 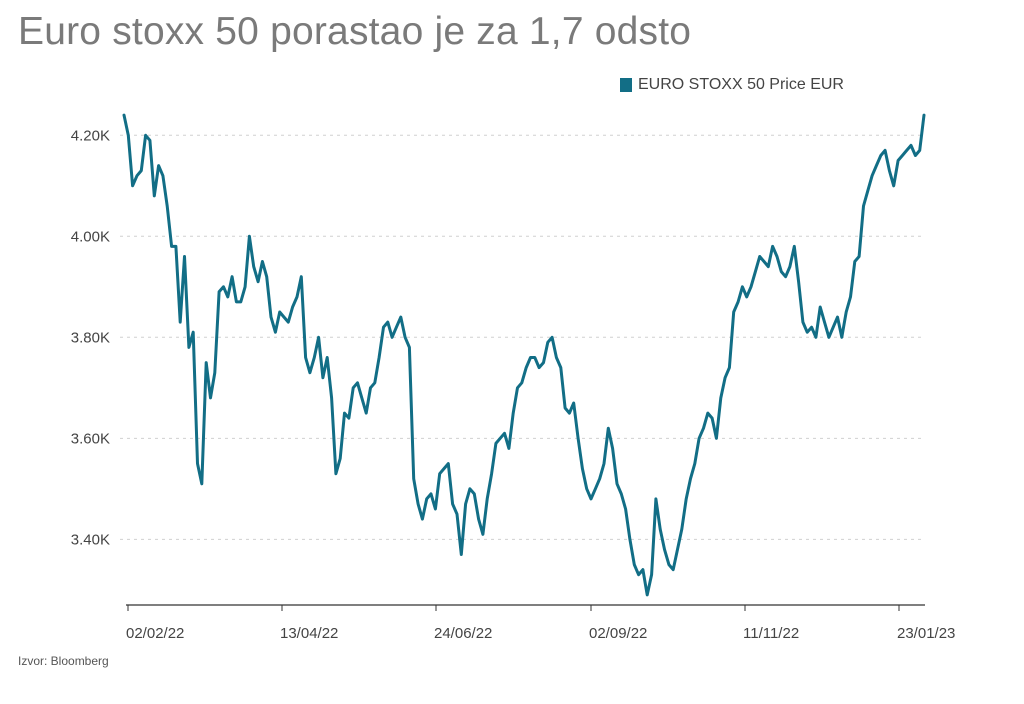 I want to click on legend: EURO STOXX 50 Price EUR, so click(x=732, y=85).